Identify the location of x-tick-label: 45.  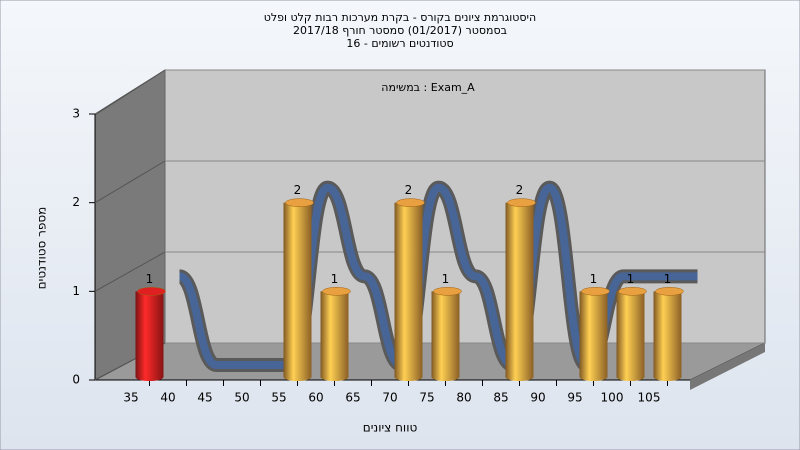
(204, 398).